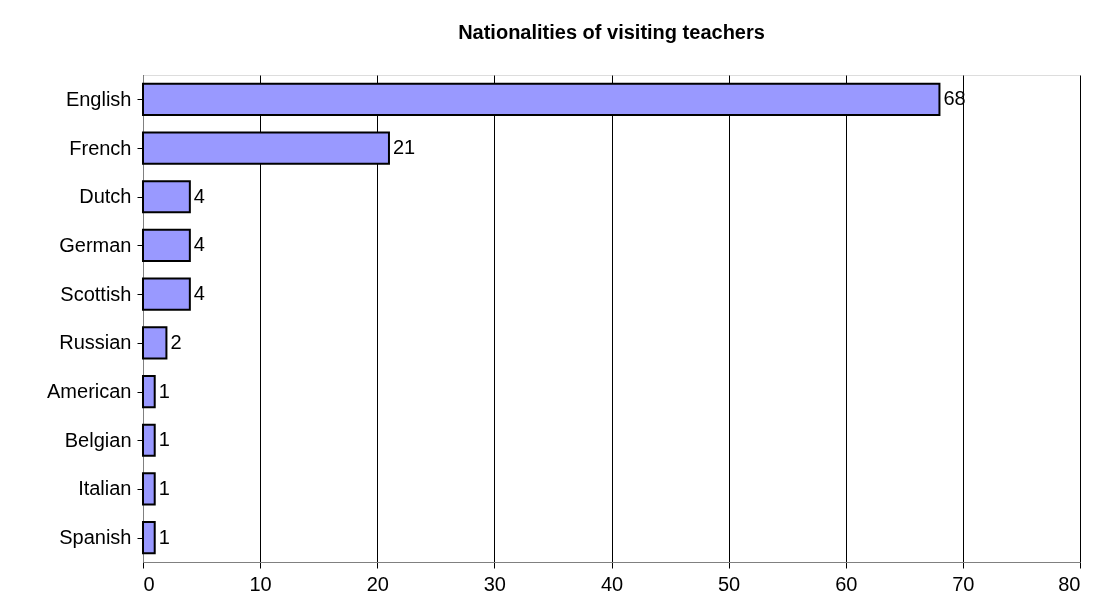 Image resolution: width=1103 pixels, height=609 pixels. I want to click on y-tick-label: French, so click(100, 147).